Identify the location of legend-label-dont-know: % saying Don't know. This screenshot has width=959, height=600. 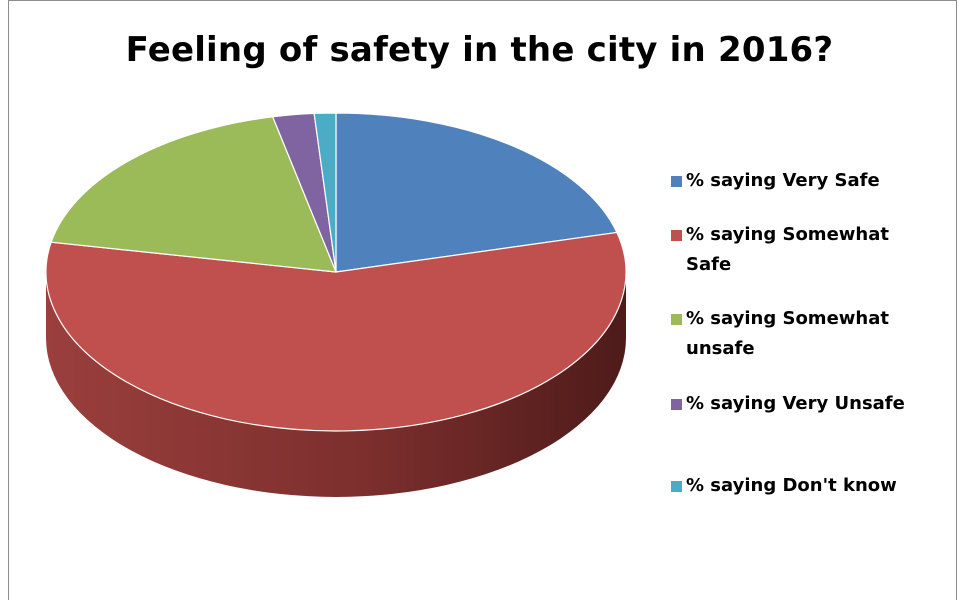
(791, 485).